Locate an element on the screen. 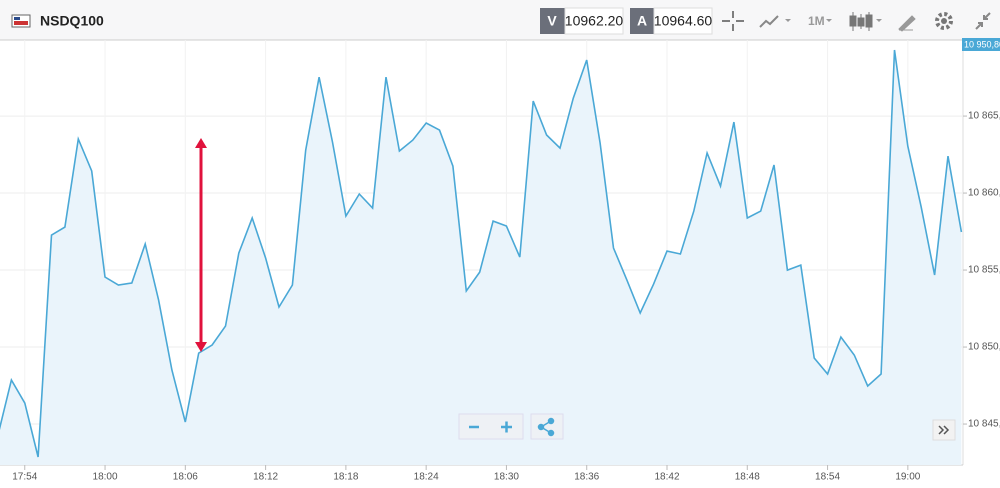 The image size is (1000, 488). x-tick-label: 18:18 is located at coordinates (345, 477).